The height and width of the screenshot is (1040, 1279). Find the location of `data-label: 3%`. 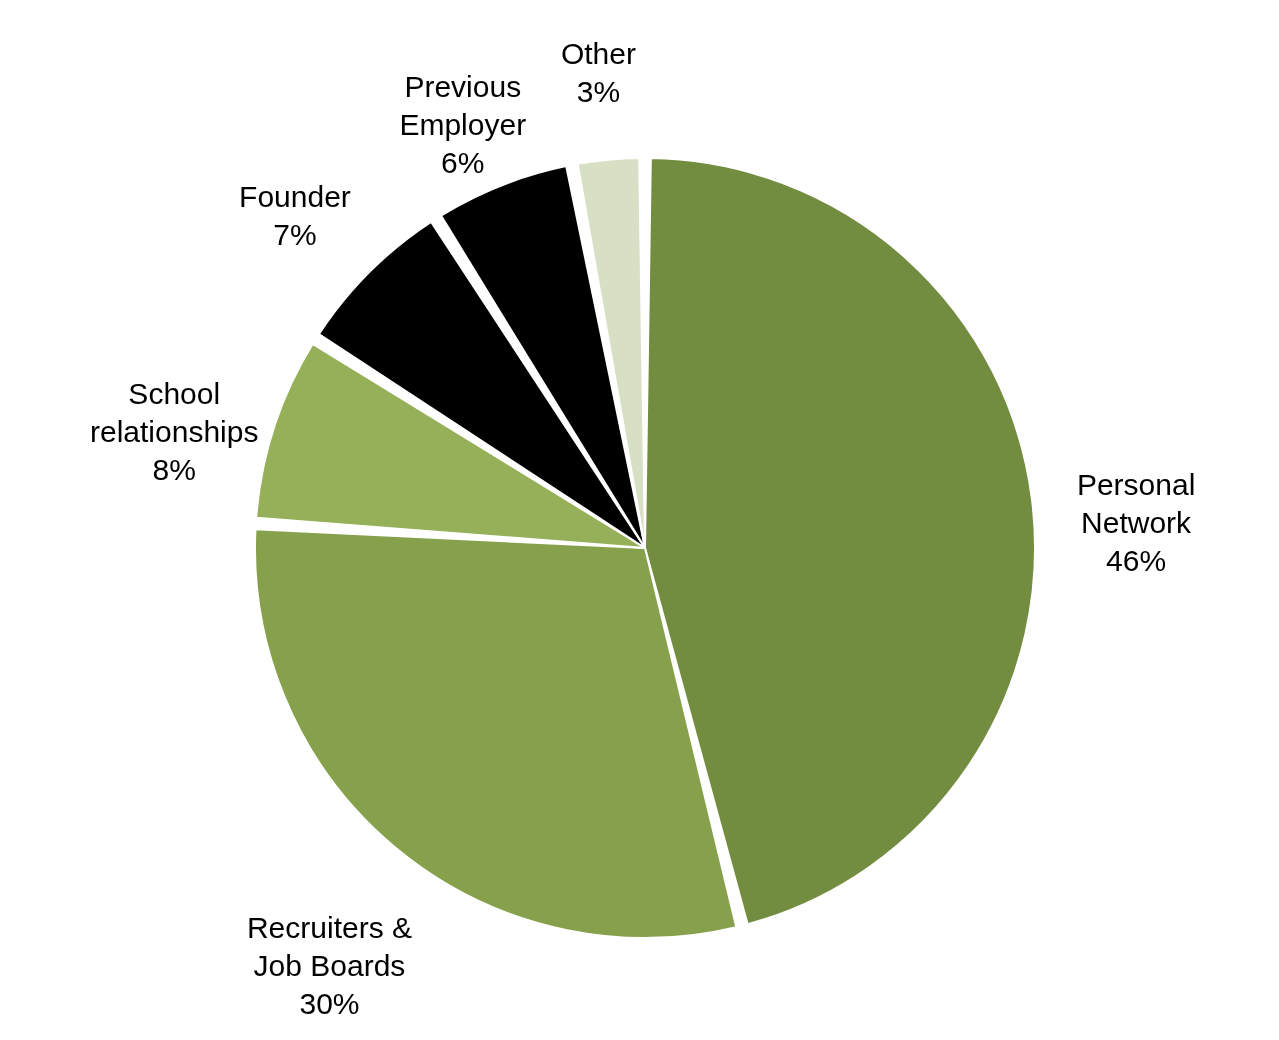

data-label: 3% is located at coordinates (598, 92).